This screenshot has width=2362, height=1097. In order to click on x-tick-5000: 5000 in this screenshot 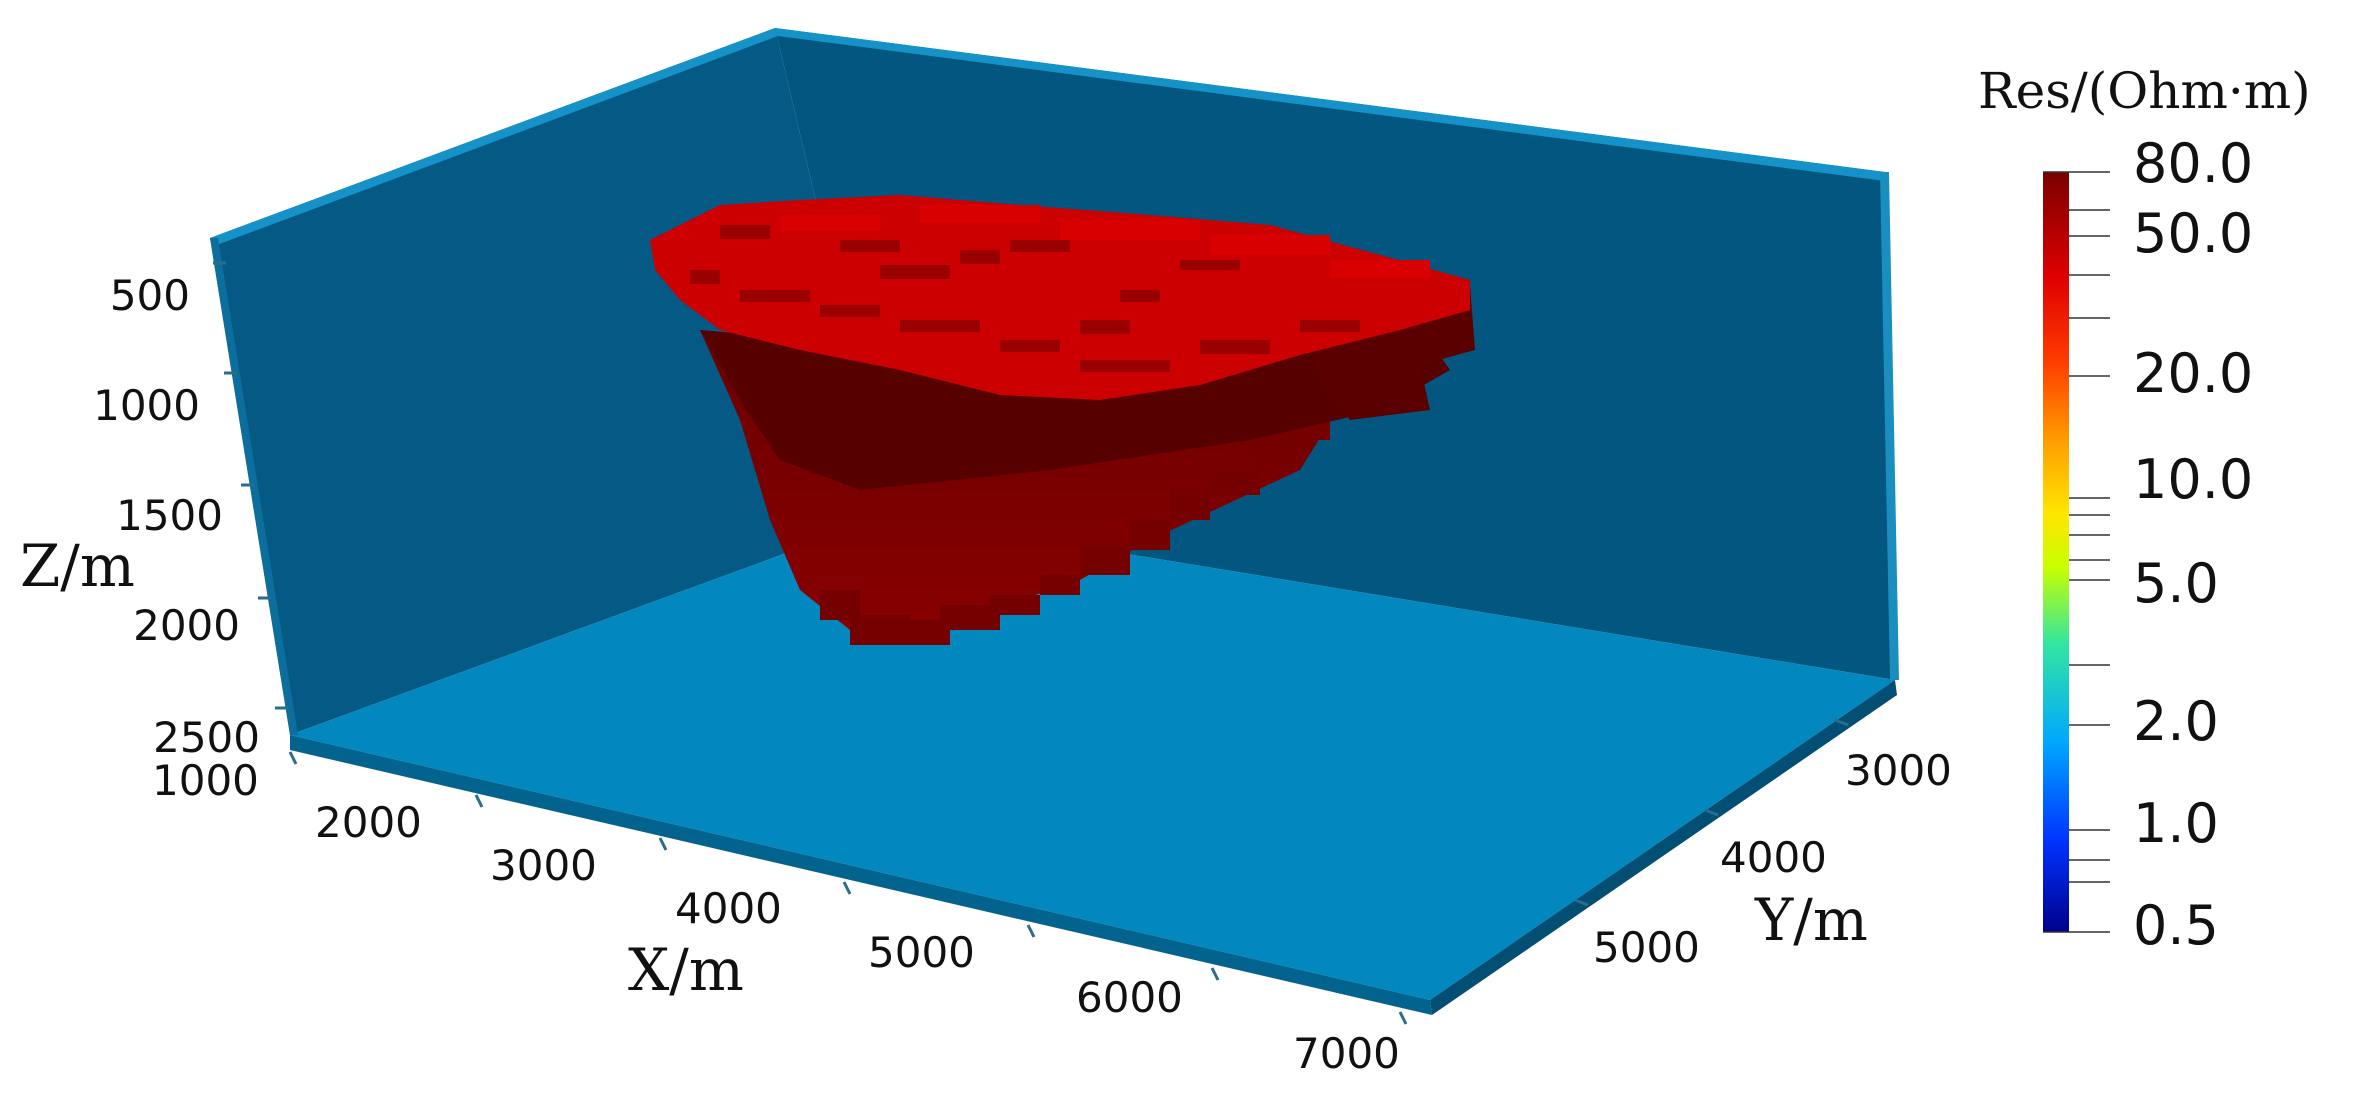, I will do `click(921, 952)`.